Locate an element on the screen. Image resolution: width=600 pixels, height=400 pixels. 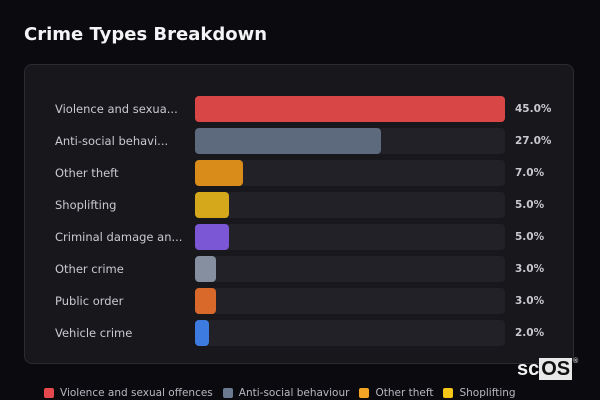
chart-row: Public order 3.0% is located at coordinates (299, 301).